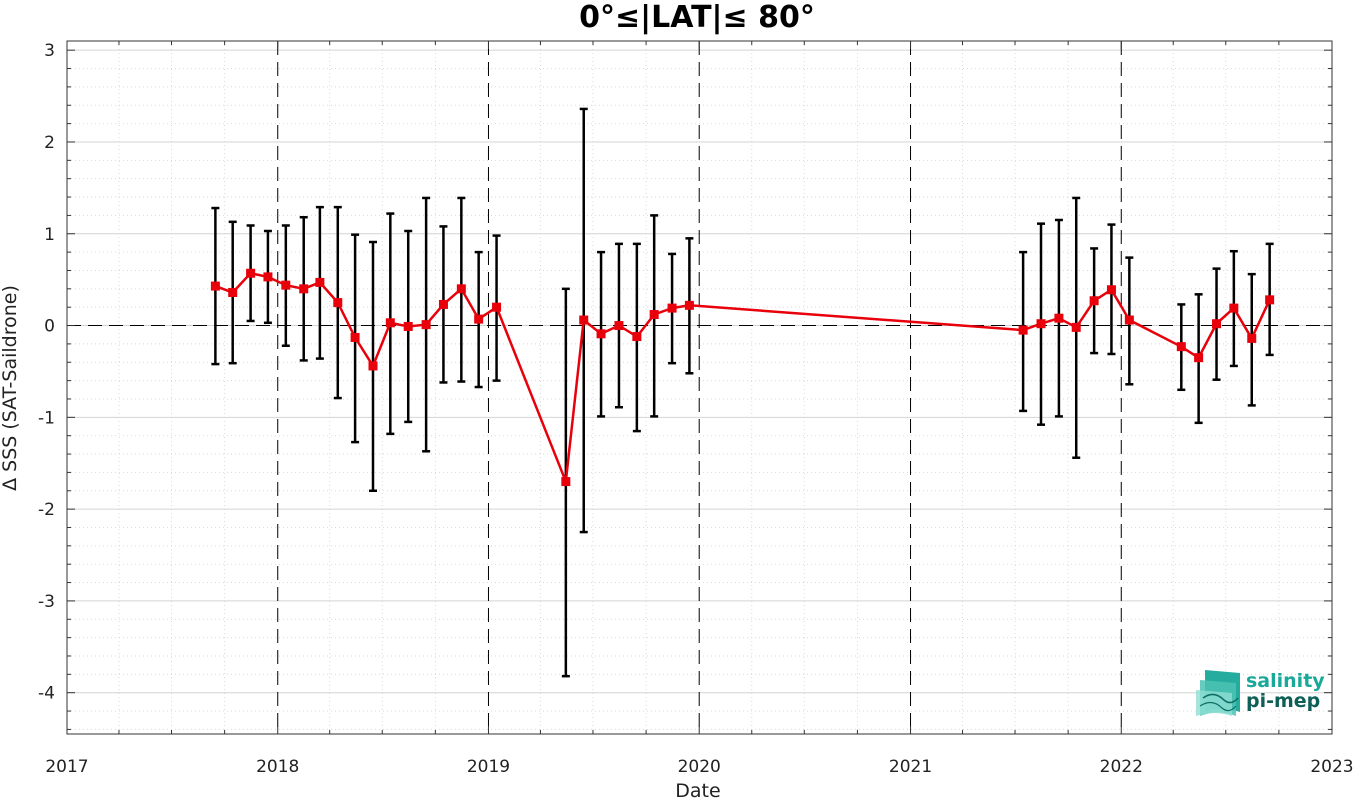 Image resolution: width=1356 pixels, height=801 pixels. I want to click on y-tick-label: 1, so click(49, 235).